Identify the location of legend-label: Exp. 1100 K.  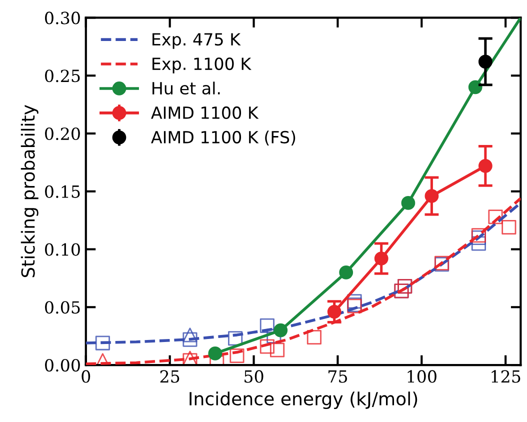
(202, 65).